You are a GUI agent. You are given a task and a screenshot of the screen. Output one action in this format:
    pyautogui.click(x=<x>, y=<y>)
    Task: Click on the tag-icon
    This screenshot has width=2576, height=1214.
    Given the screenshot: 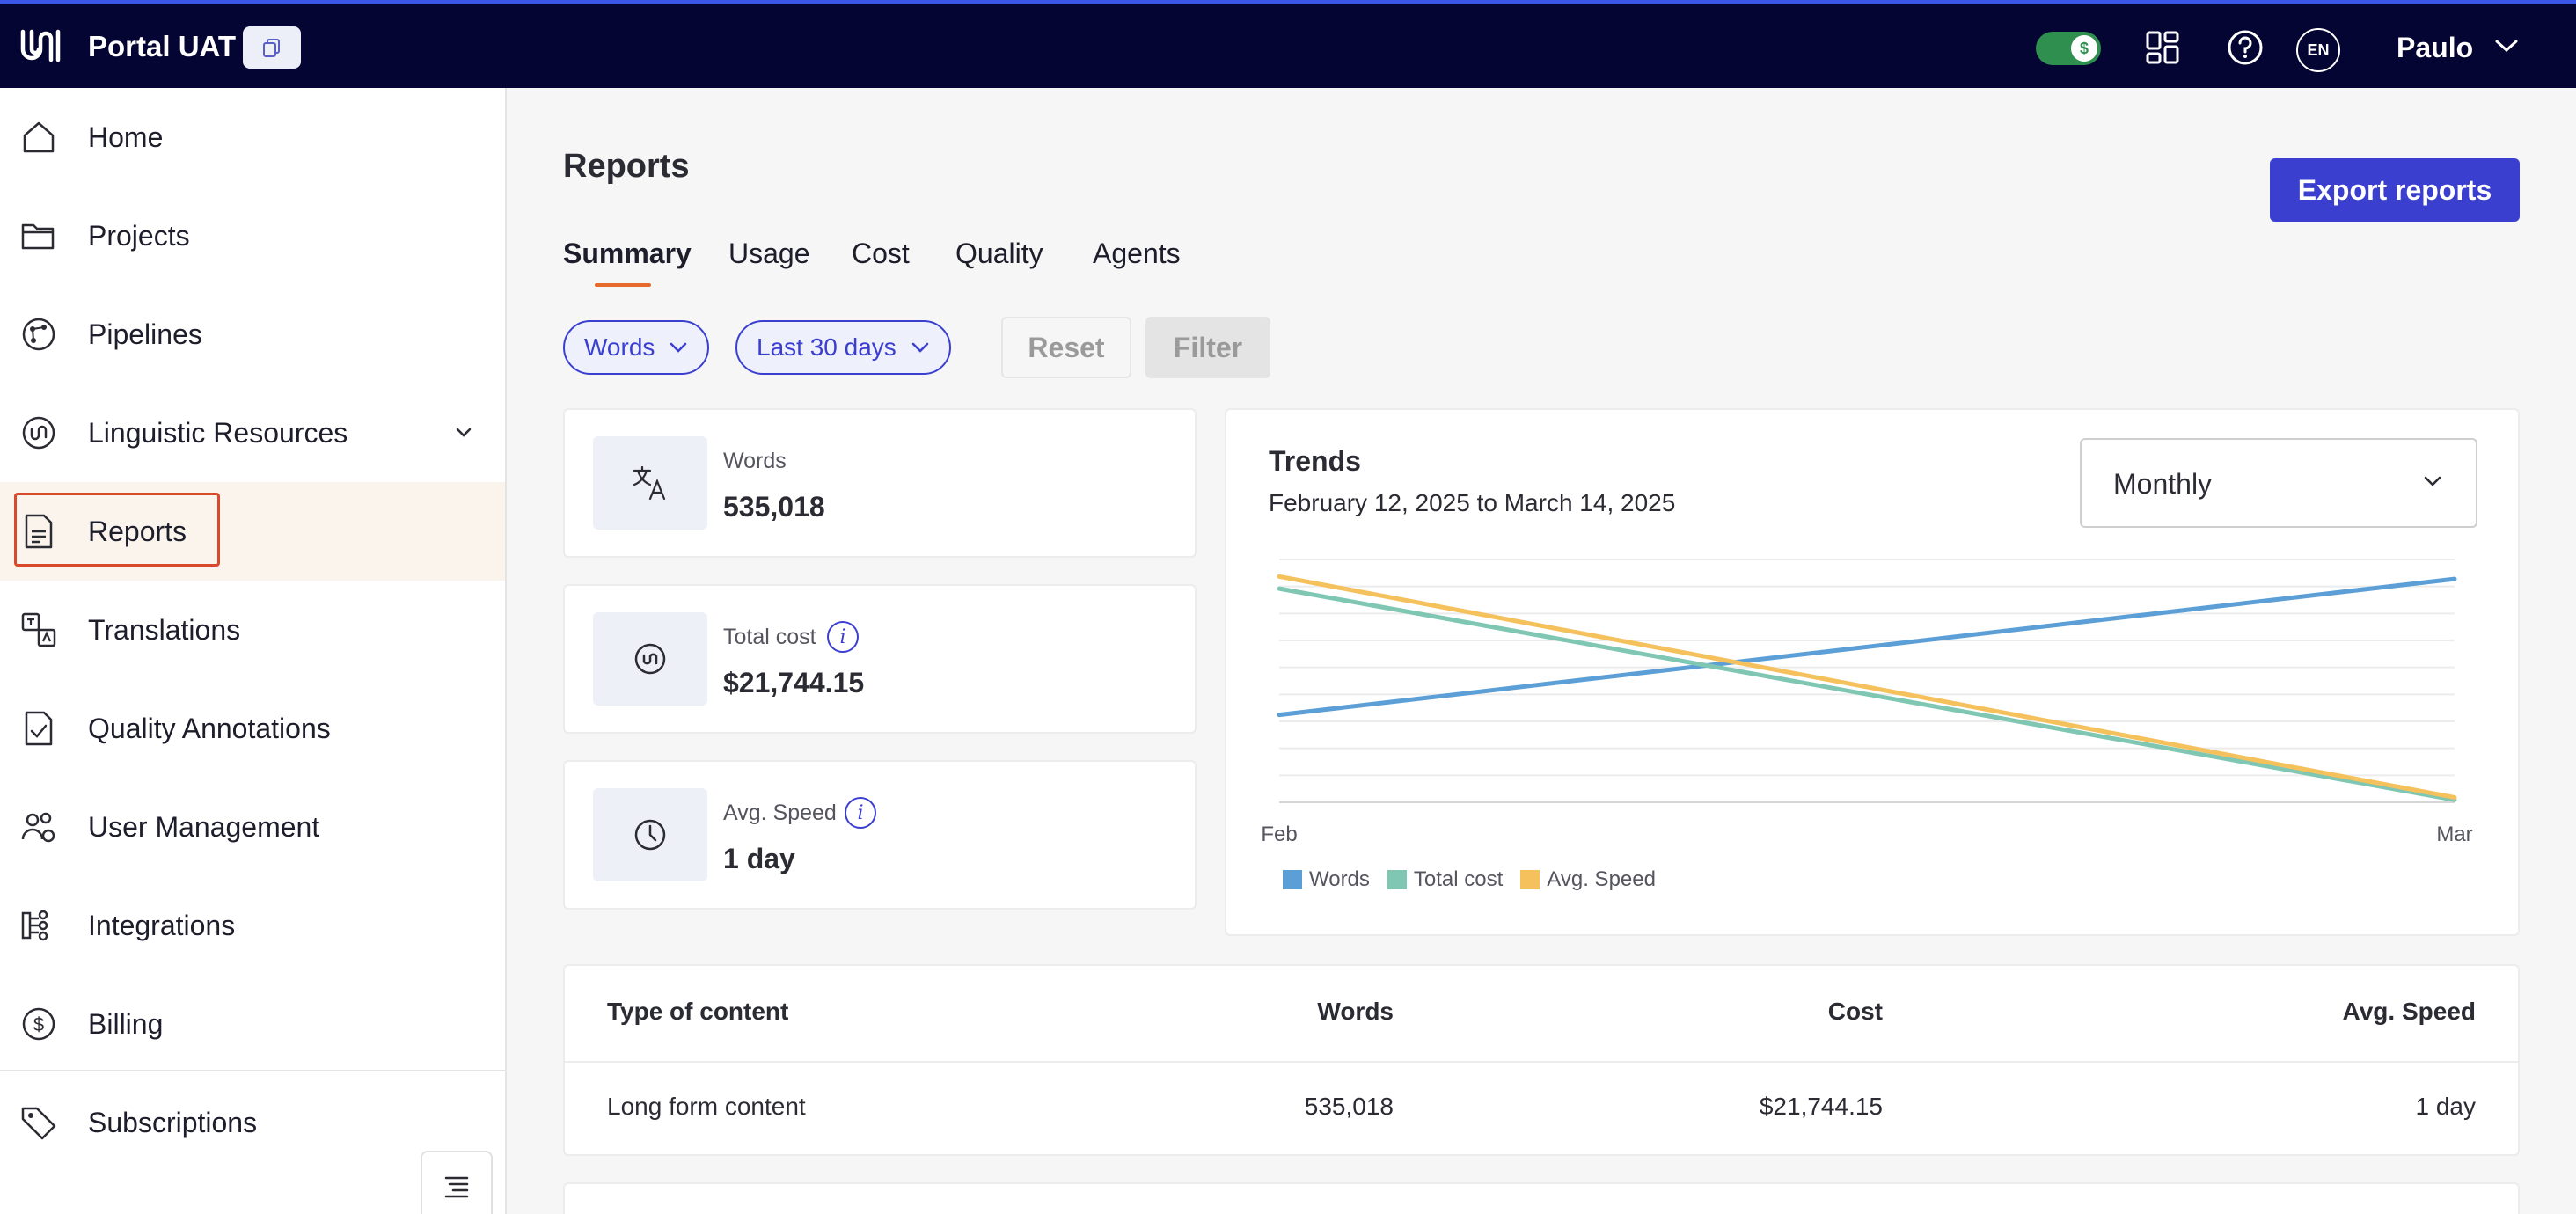 What is the action you would take?
    pyautogui.click(x=38, y=1123)
    